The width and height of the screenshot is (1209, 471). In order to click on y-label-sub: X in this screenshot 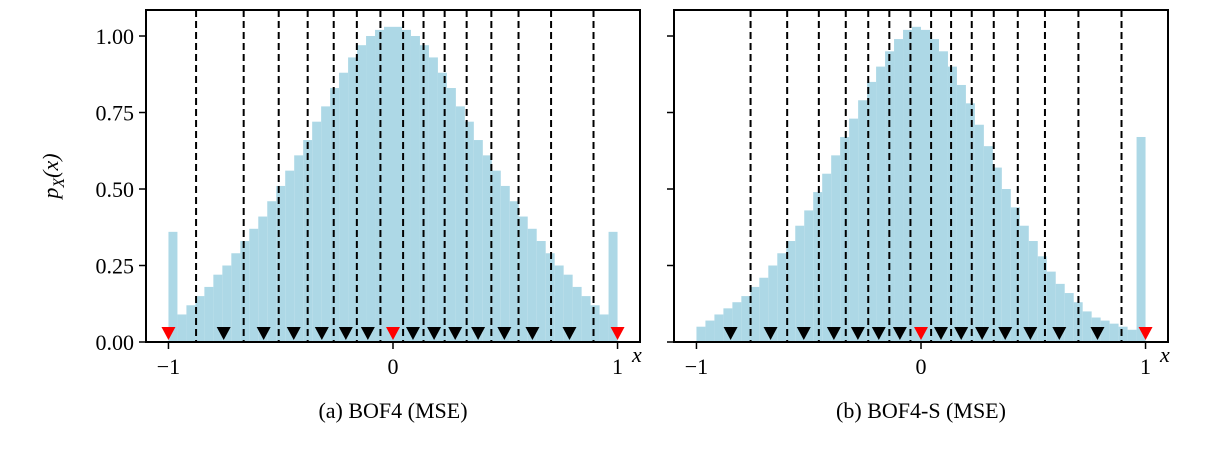, I will do `click(59, 183)`.